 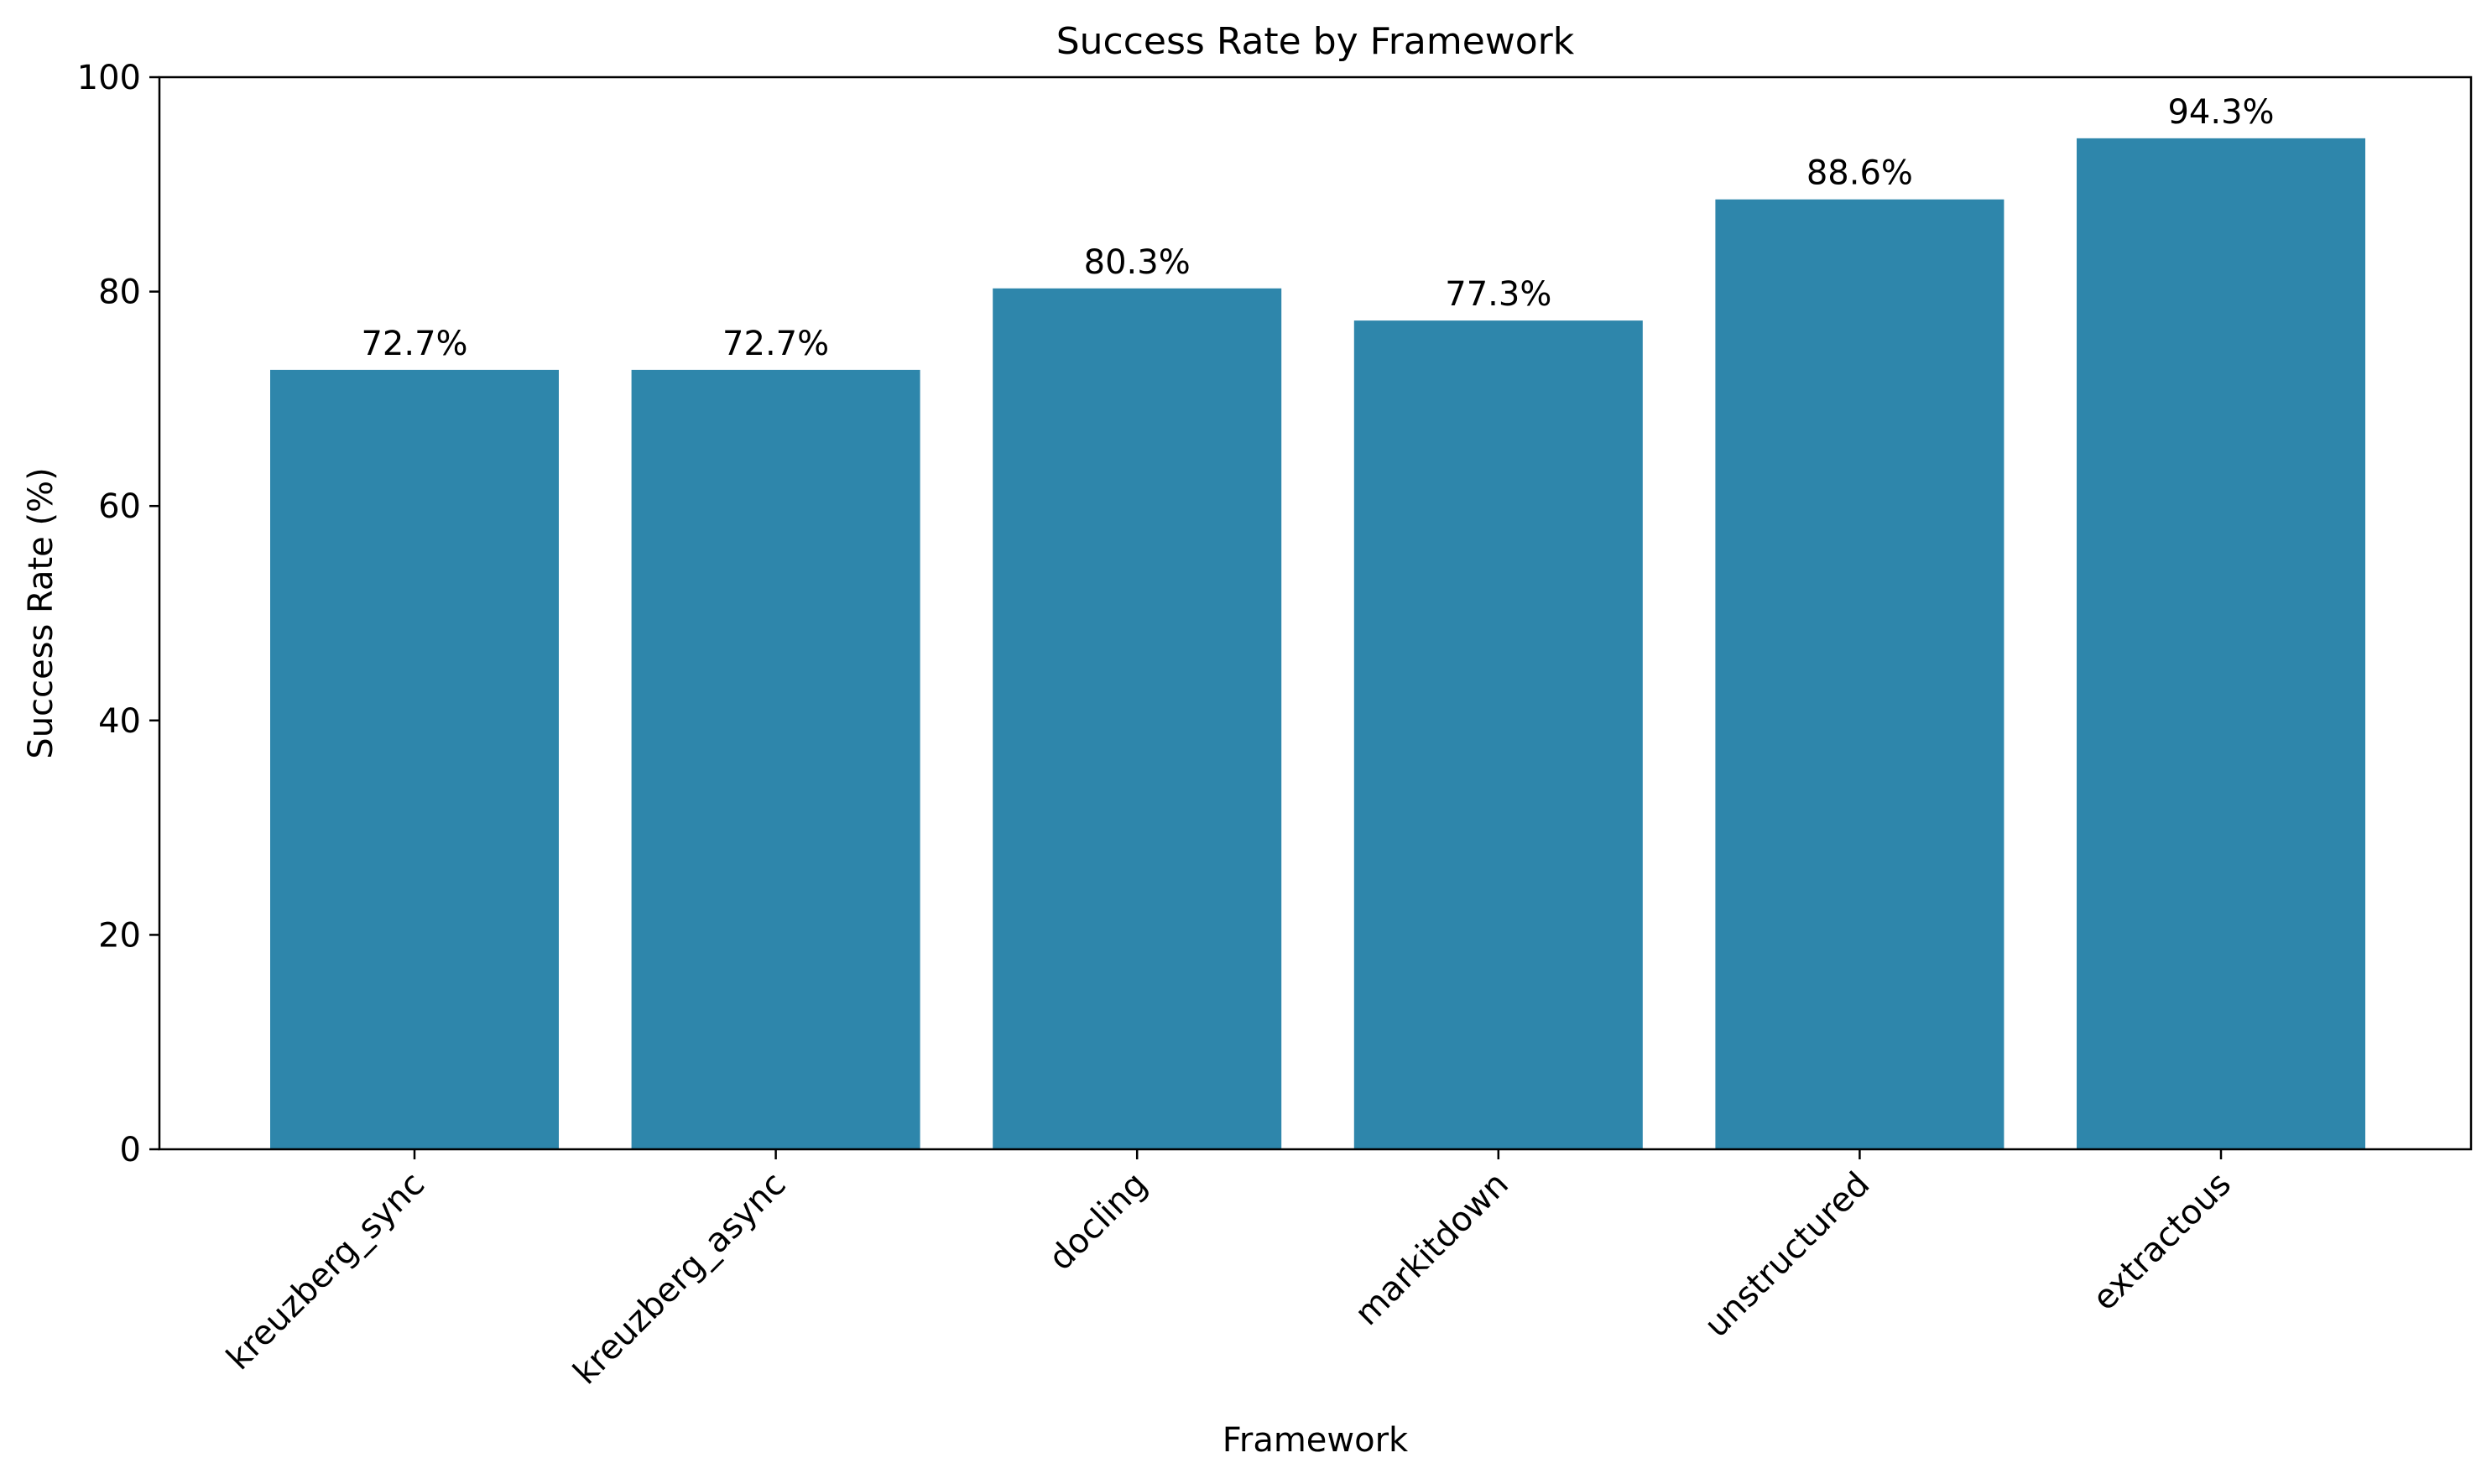 I want to click on bar-markitdown, so click(x=1498, y=735).